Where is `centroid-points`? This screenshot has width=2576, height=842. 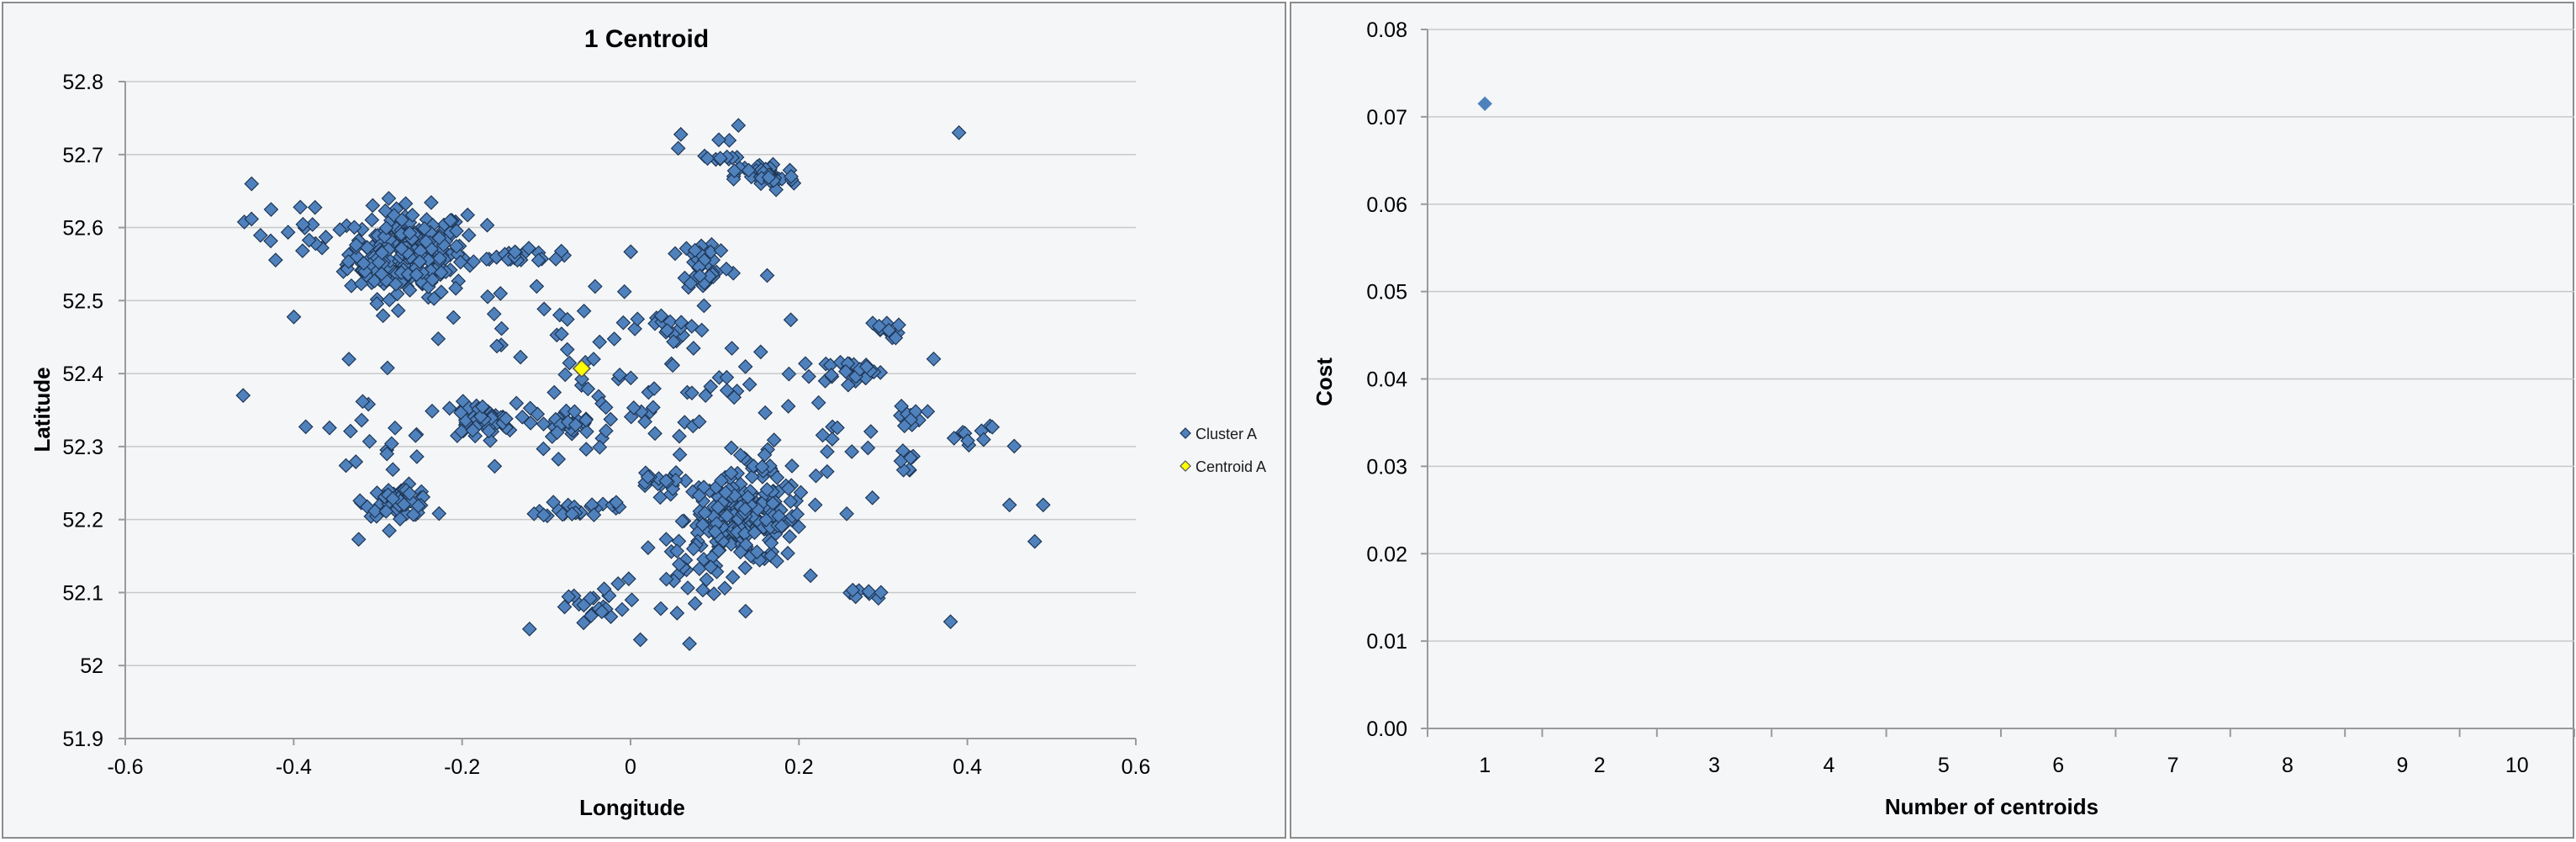
centroid-points is located at coordinates (581, 369).